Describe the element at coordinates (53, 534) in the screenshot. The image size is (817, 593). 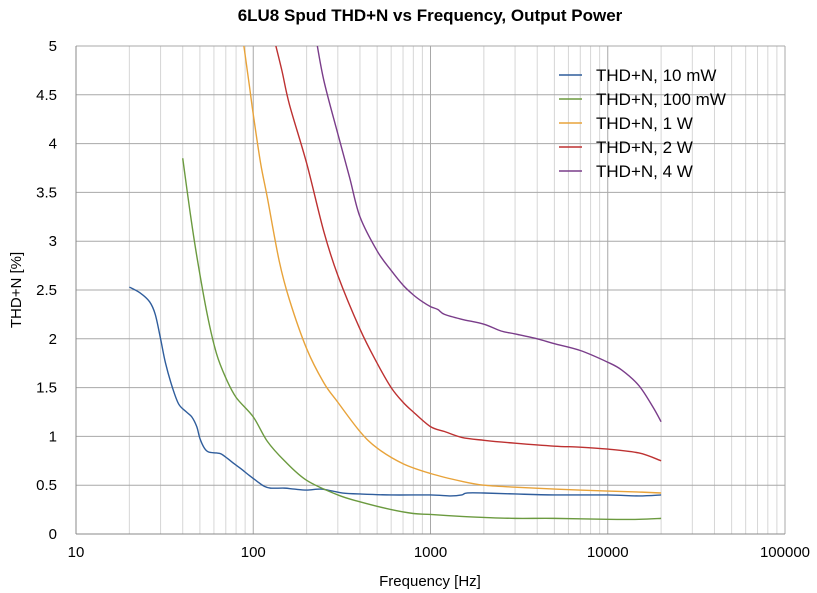
I see `y-tick-label: 0` at that location.